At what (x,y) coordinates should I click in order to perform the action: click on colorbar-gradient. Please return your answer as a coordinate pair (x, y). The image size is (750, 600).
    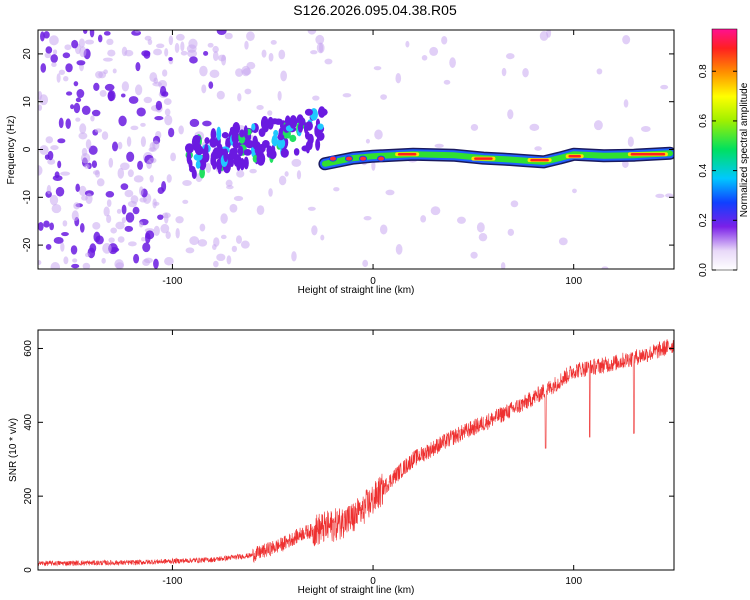
    Looking at the image, I should click on (724, 149).